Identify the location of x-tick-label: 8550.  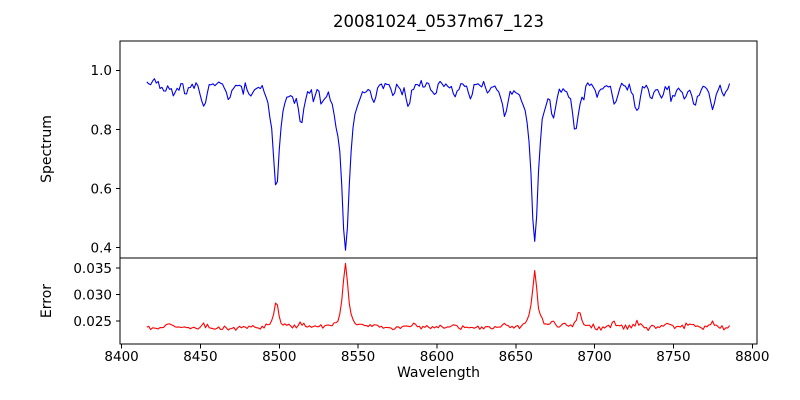
(358, 357).